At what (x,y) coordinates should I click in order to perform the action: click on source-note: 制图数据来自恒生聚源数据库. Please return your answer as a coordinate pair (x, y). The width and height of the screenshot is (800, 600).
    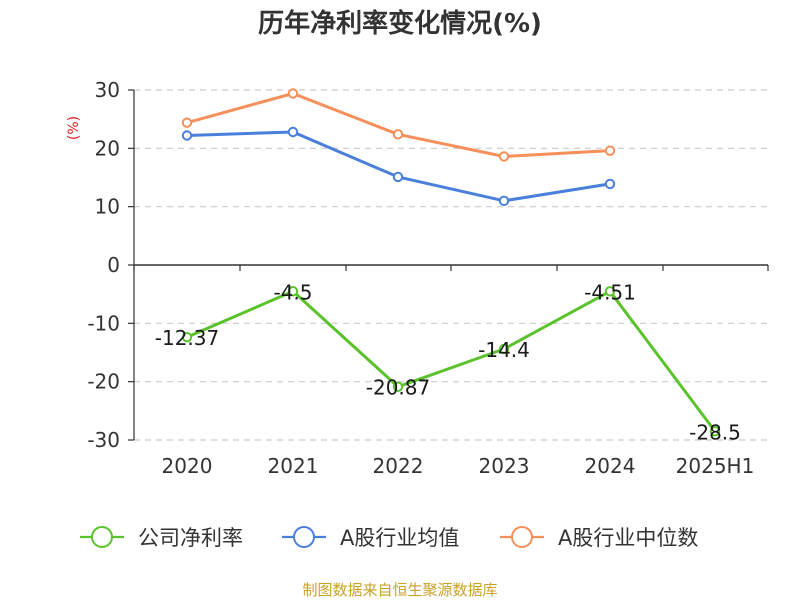
    Looking at the image, I should click on (399, 590).